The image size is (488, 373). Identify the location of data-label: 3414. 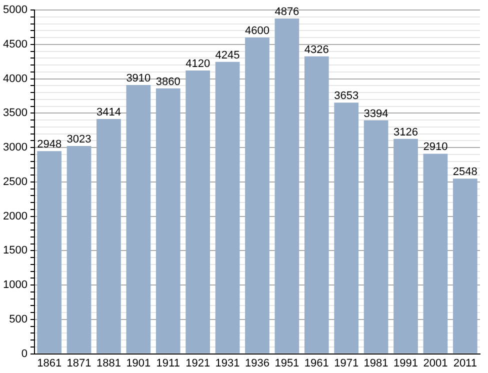
(108, 112).